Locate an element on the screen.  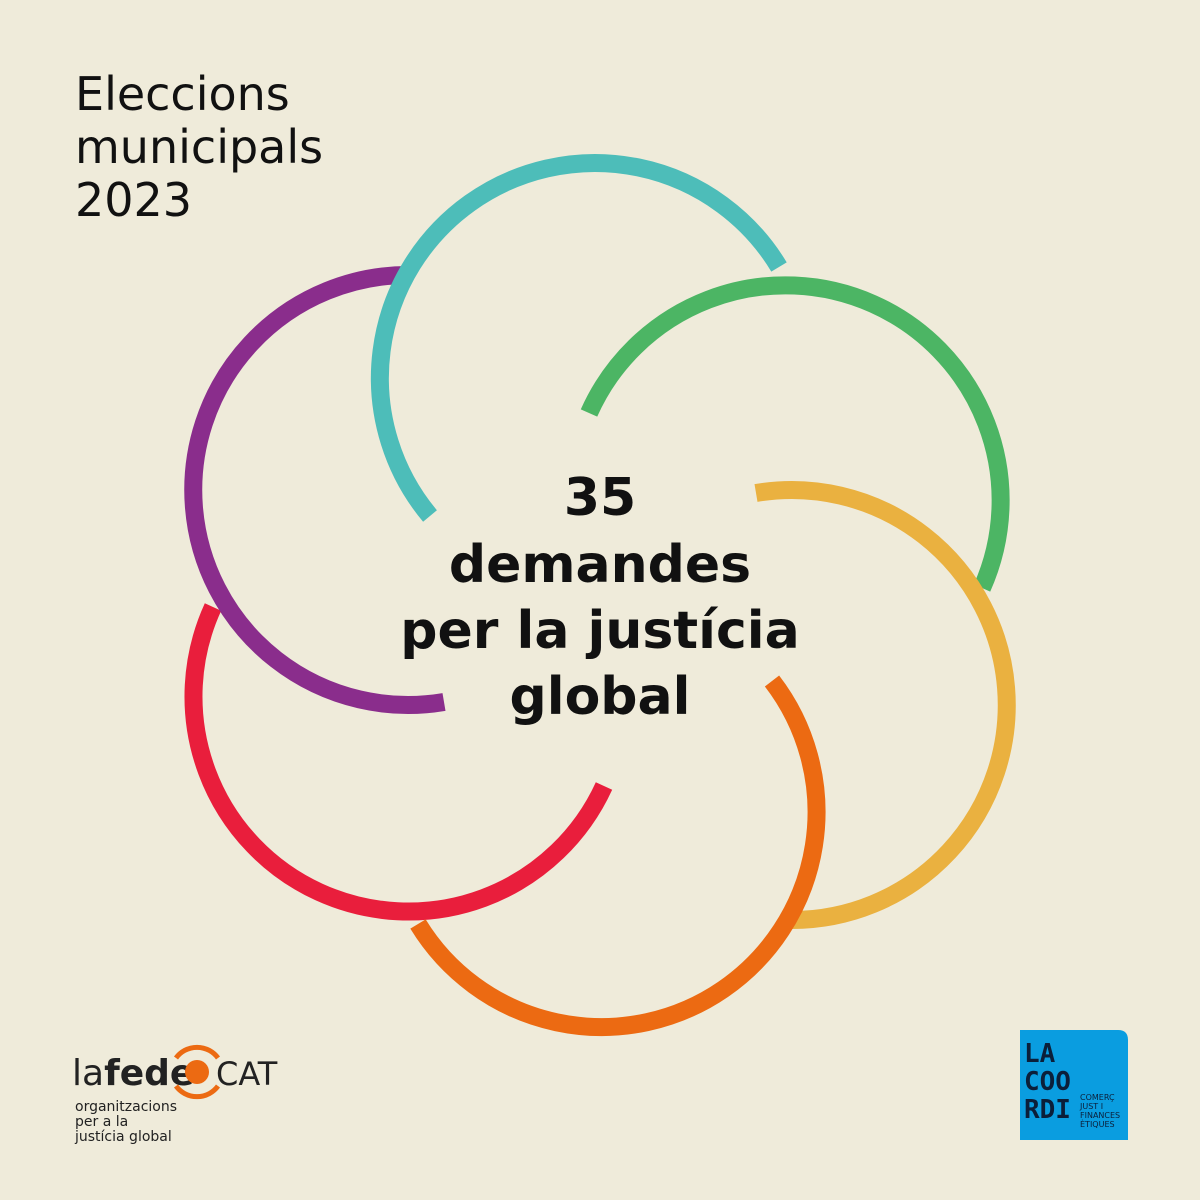
arc-red is located at coordinates (398, 762).